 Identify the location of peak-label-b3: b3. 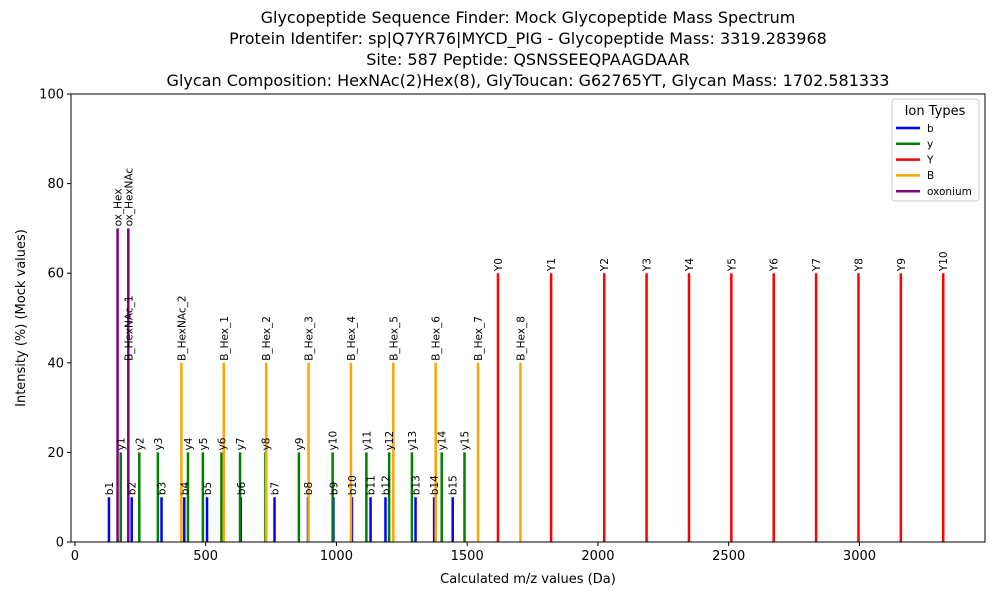
(163, 488).